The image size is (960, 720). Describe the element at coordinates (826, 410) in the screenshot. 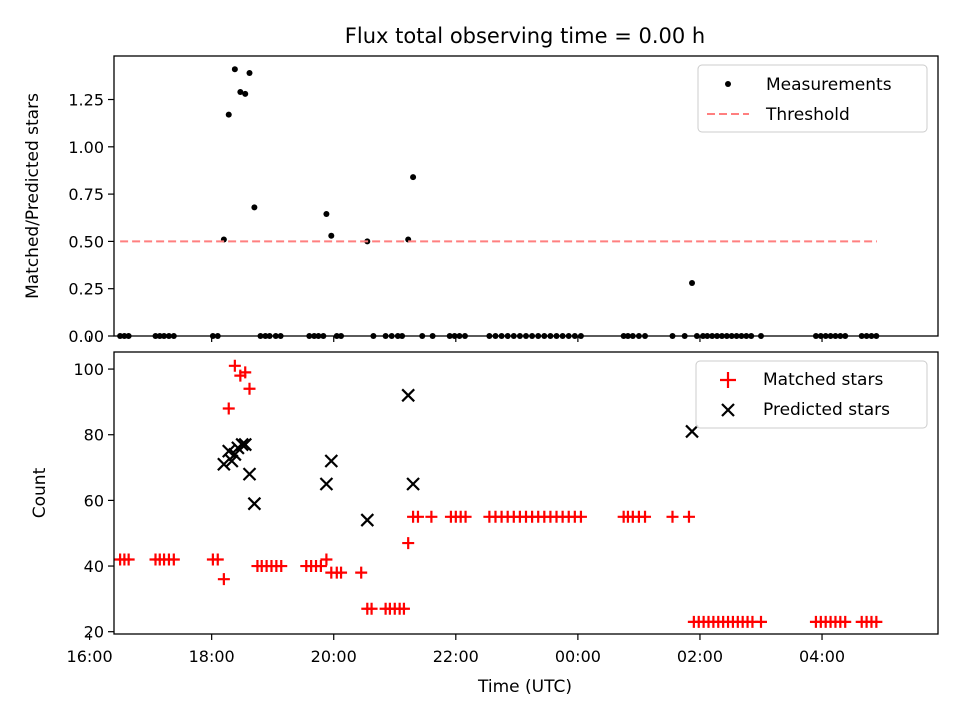

I see `legend-predicted-label: Predicted stars` at that location.